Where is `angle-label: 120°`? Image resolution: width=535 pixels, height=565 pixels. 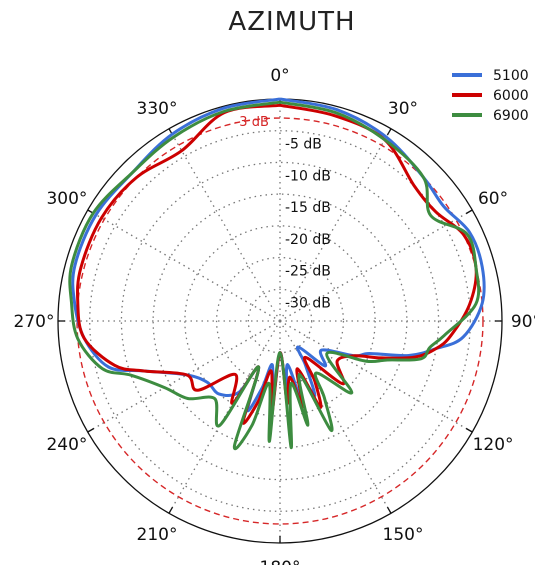
angle-label: 120° is located at coordinates (493, 445).